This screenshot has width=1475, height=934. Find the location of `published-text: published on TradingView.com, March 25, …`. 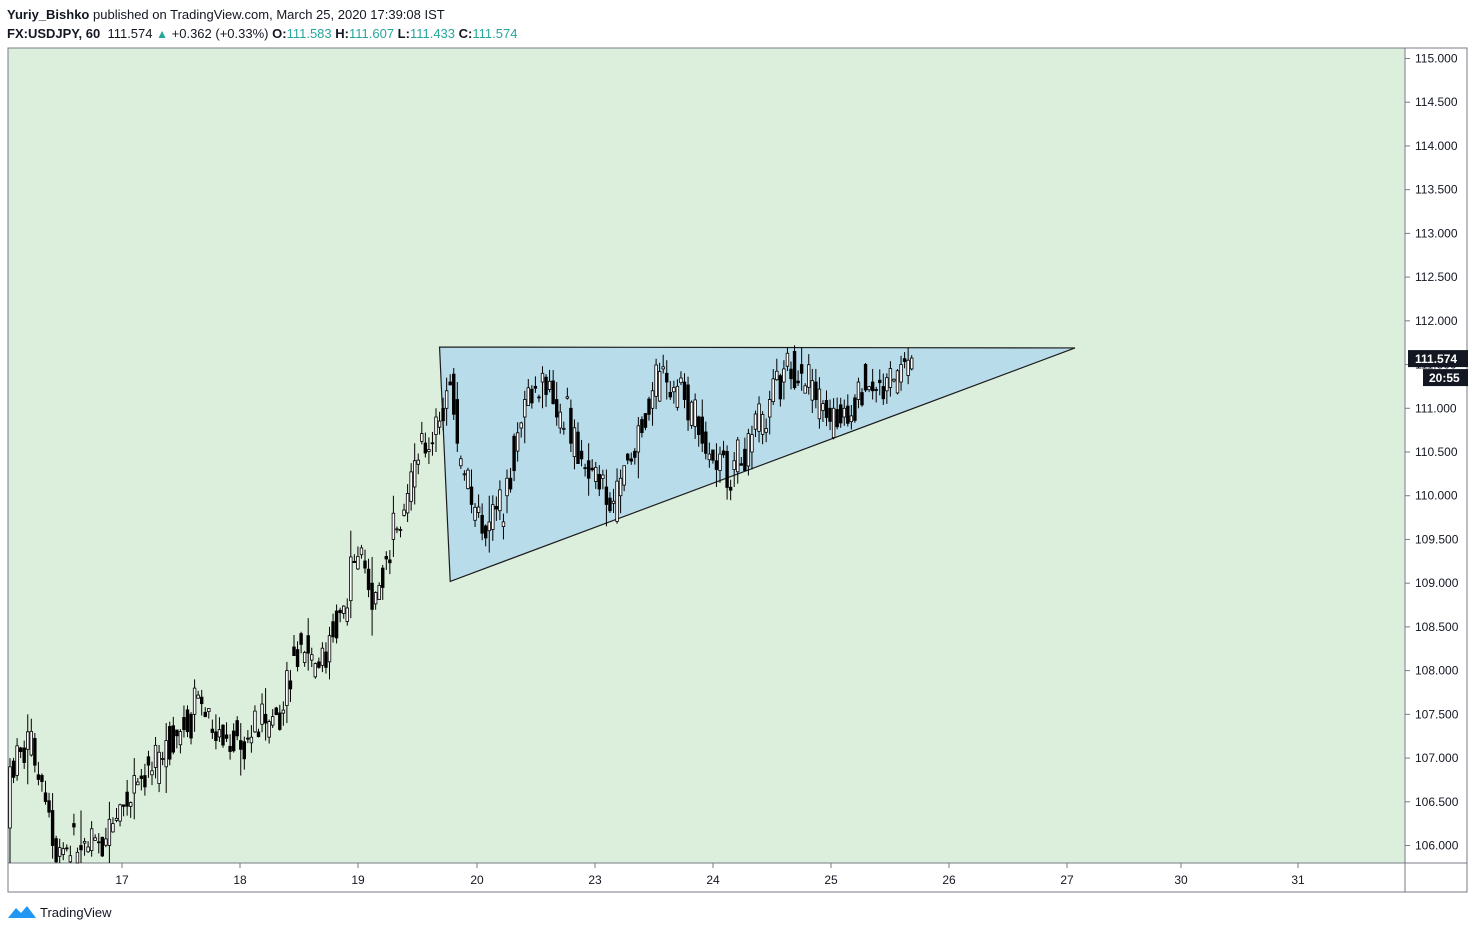

published-text: published on TradingView.com, March 25, … is located at coordinates (269, 14).